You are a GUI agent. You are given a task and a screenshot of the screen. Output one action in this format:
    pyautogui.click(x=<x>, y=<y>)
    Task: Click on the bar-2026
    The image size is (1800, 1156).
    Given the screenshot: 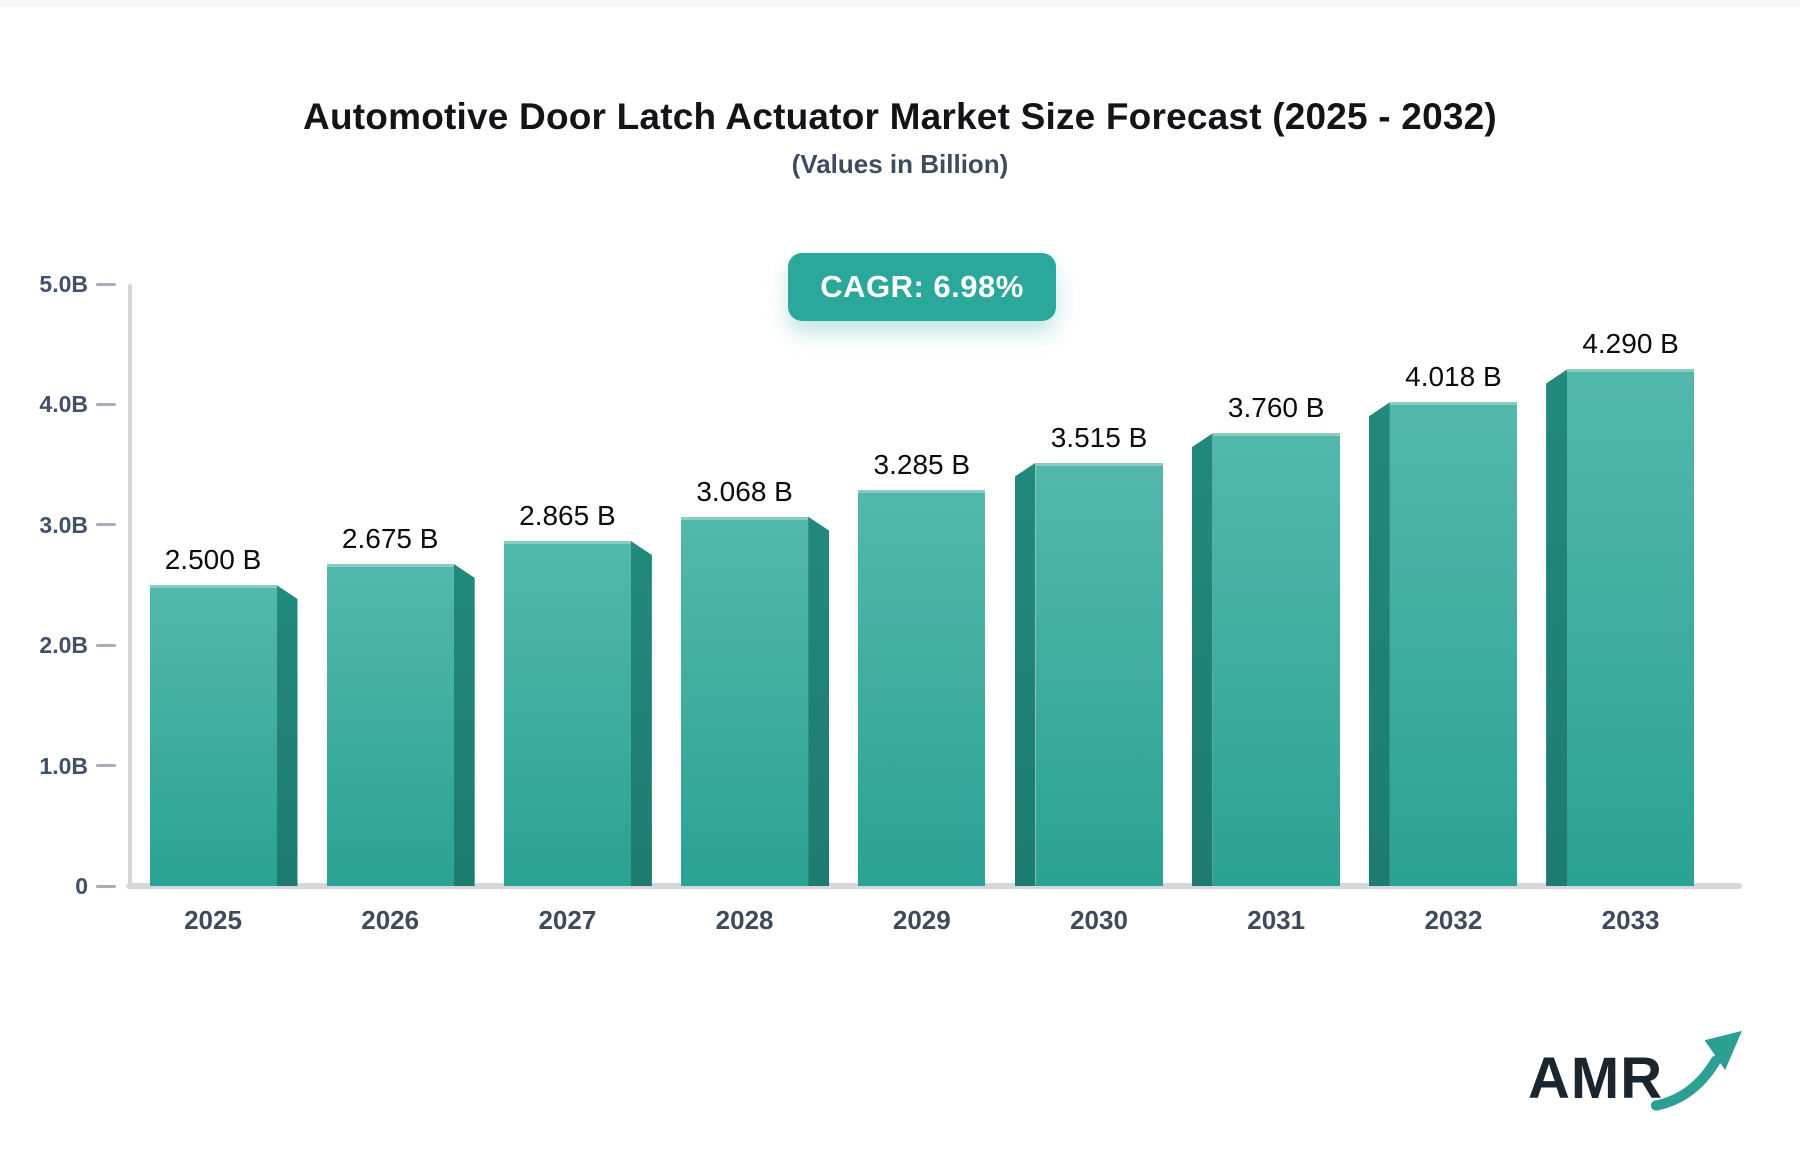 What is the action you would take?
    pyautogui.click(x=390, y=724)
    